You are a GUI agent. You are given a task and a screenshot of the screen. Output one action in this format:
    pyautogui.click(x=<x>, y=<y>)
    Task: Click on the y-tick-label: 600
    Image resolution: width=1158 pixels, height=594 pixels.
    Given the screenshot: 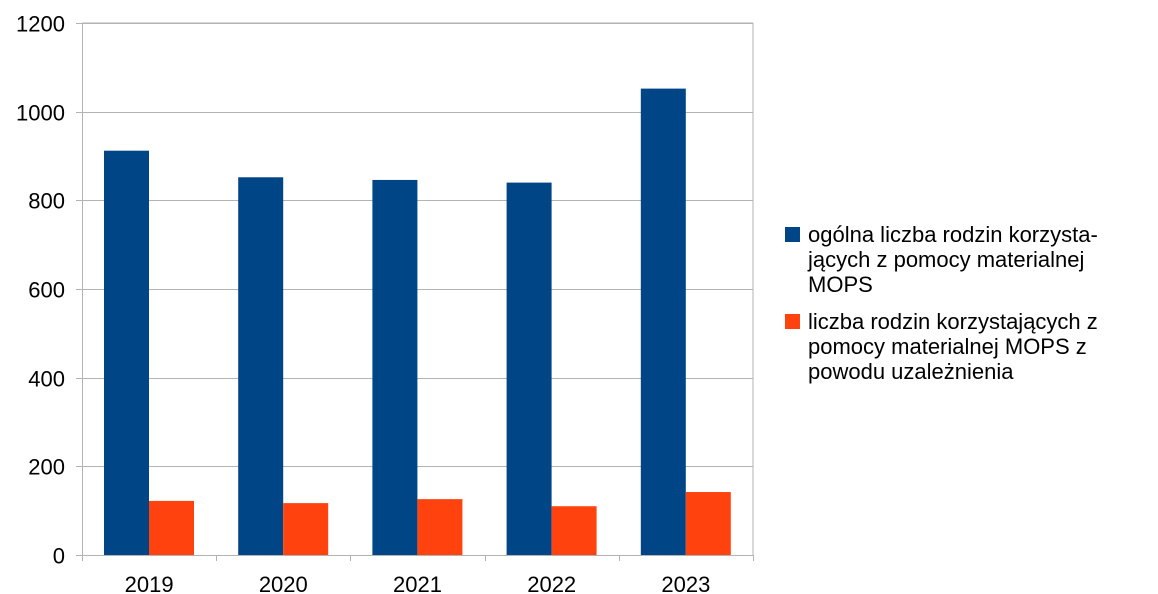 What is the action you would take?
    pyautogui.click(x=46, y=290)
    